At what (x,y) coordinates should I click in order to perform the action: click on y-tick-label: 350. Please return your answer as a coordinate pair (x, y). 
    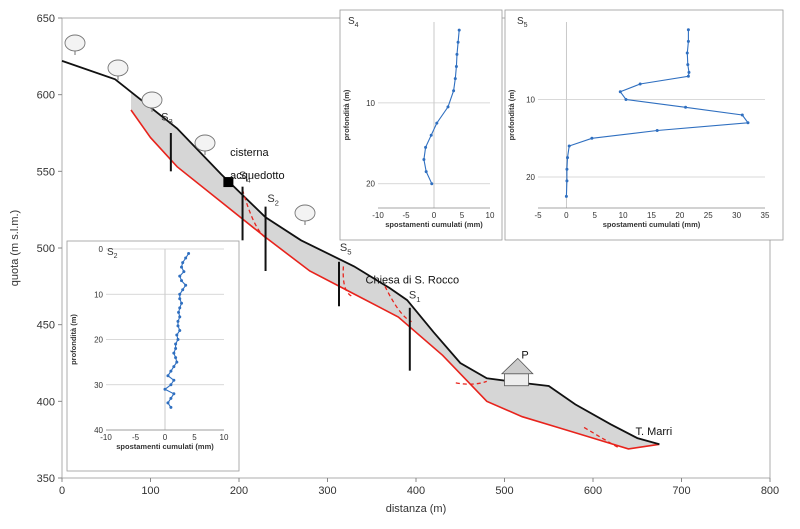
    Looking at the image, I should click on (46, 479).